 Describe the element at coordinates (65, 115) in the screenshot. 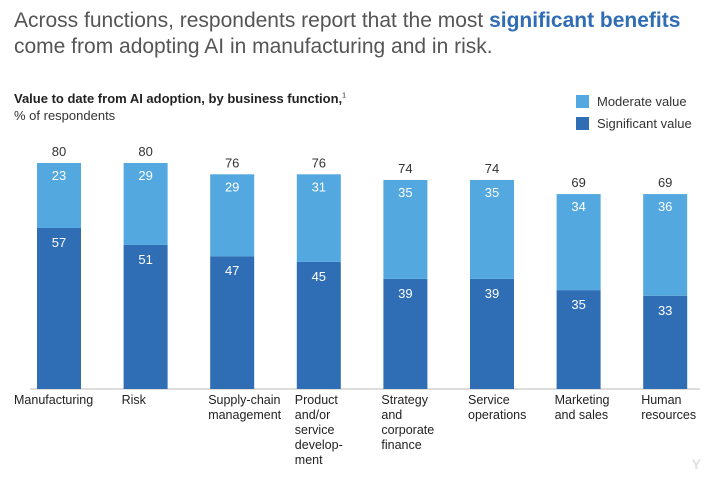

I see `chart-subtitle: % of respondents` at that location.